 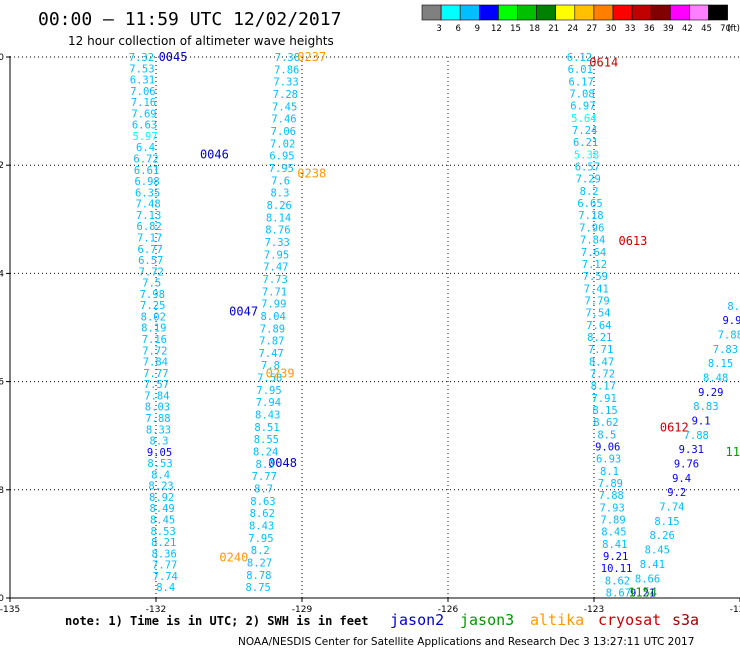 I want to click on swh-value: 8.48, so click(x=715, y=379).